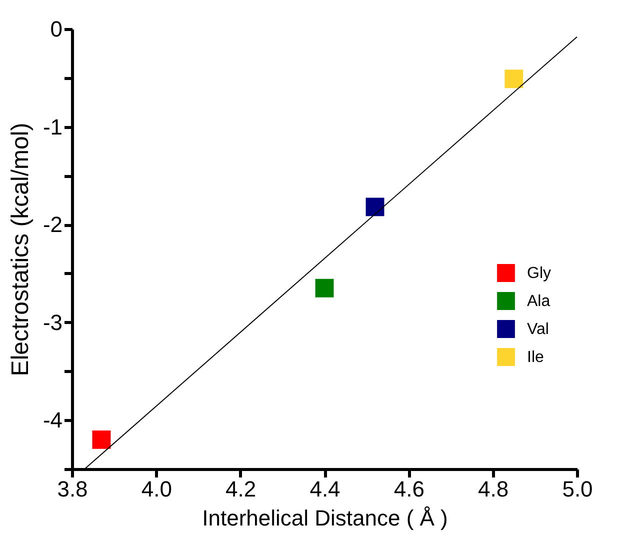  Describe the element at coordinates (52, 225) in the screenshot. I see `y-tick-label: -2` at that location.